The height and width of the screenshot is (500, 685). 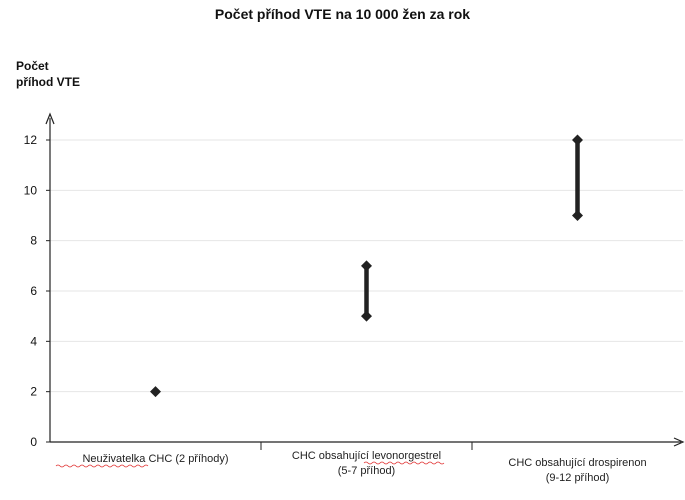 I want to click on y-axis-label-line-1: Počet, so click(x=32, y=66).